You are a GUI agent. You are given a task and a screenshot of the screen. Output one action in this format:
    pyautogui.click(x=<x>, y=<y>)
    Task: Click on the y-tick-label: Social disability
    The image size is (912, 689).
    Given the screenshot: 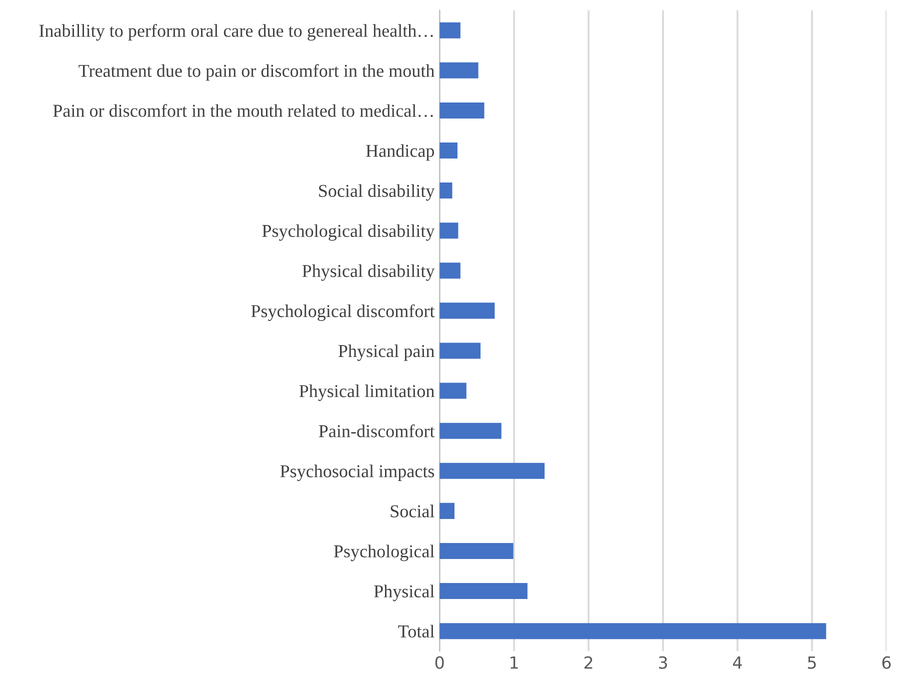 What is the action you would take?
    pyautogui.click(x=377, y=192)
    